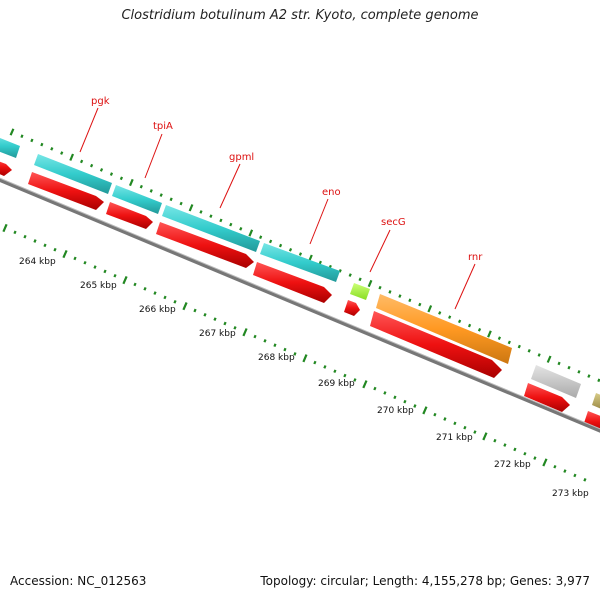 The image size is (600, 600). Describe the element at coordinates (230, 186) in the screenshot. I see `leader-line-gpml` at that location.